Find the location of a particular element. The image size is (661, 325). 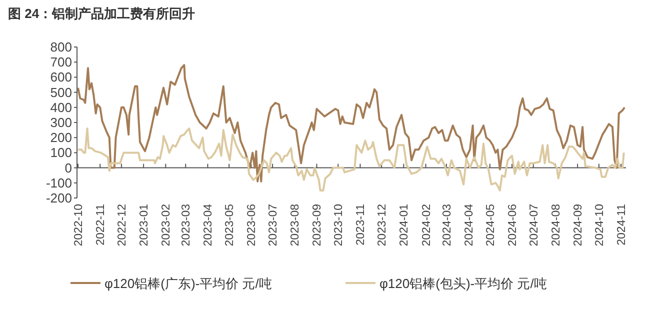

chart-title: 图 24：铝制产品加工费有所回升 is located at coordinates (102, 13).